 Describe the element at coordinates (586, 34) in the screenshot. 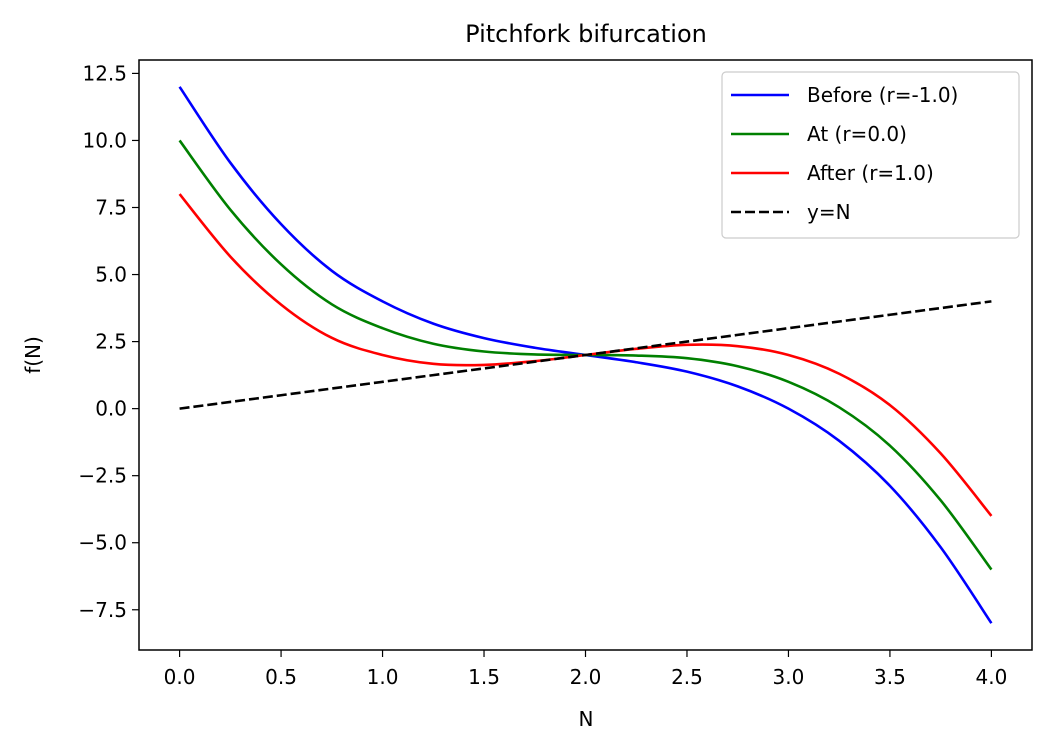

I see `chart-title: Pitchfork bifurcation` at that location.